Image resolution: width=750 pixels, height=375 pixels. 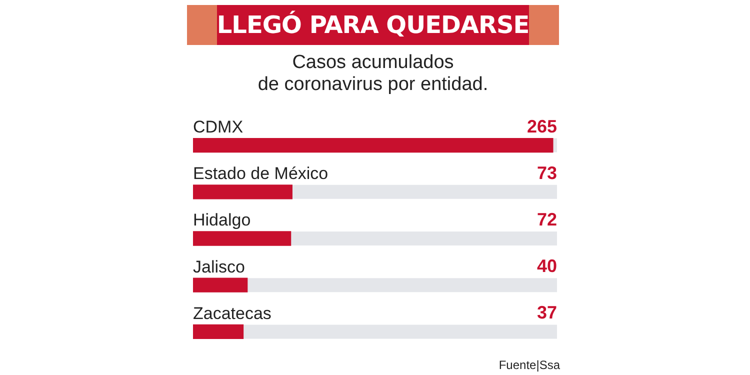 What do you see at coordinates (260, 174) in the screenshot?
I see `y-tick-label: Estado de México` at bounding box center [260, 174].